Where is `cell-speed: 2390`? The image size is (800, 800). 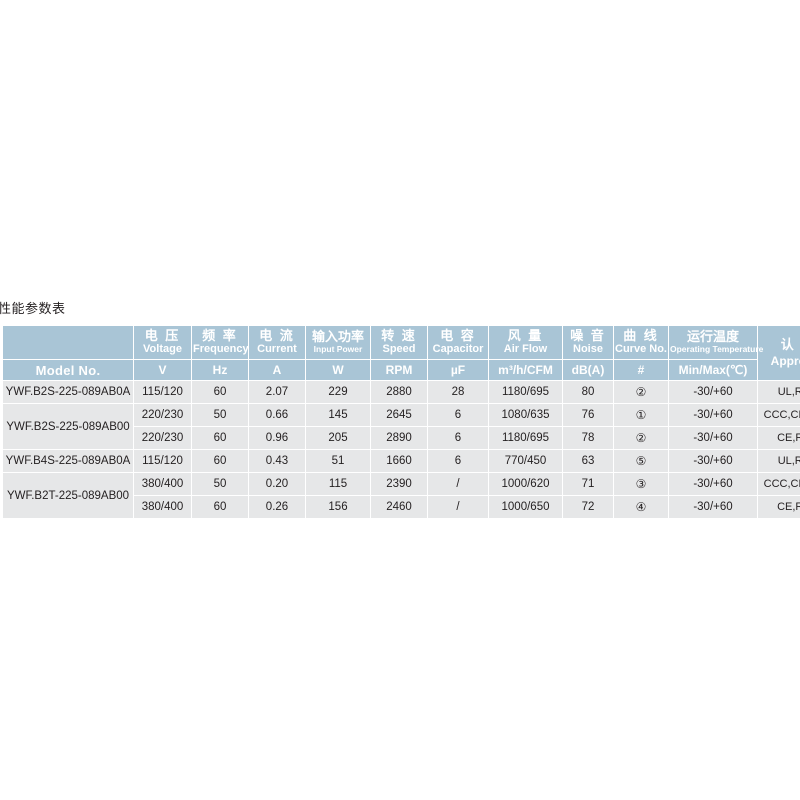 cell-speed: 2390 is located at coordinates (399, 484).